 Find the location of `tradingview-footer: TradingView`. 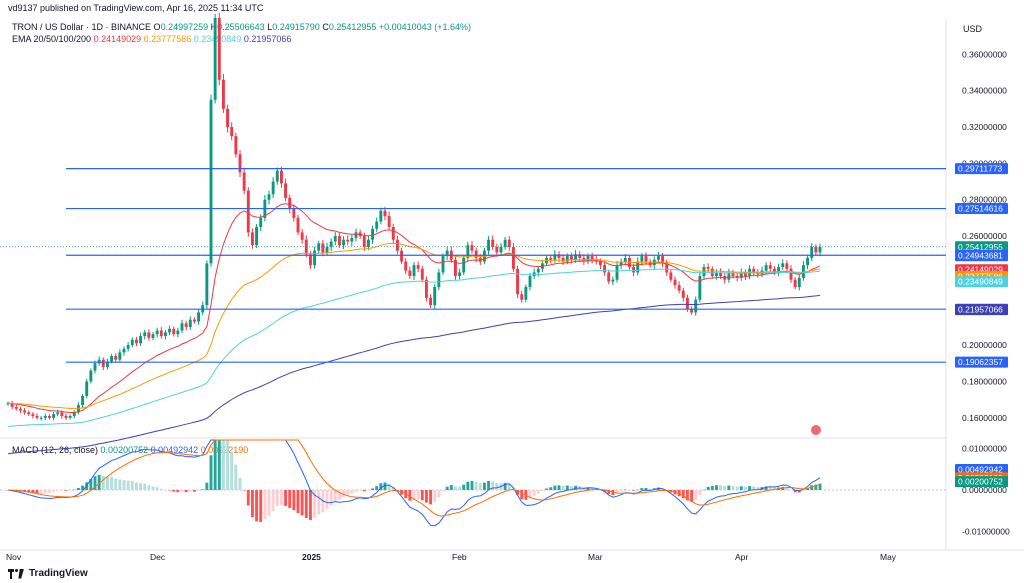

tradingview-footer: TradingView is located at coordinates (48, 573).